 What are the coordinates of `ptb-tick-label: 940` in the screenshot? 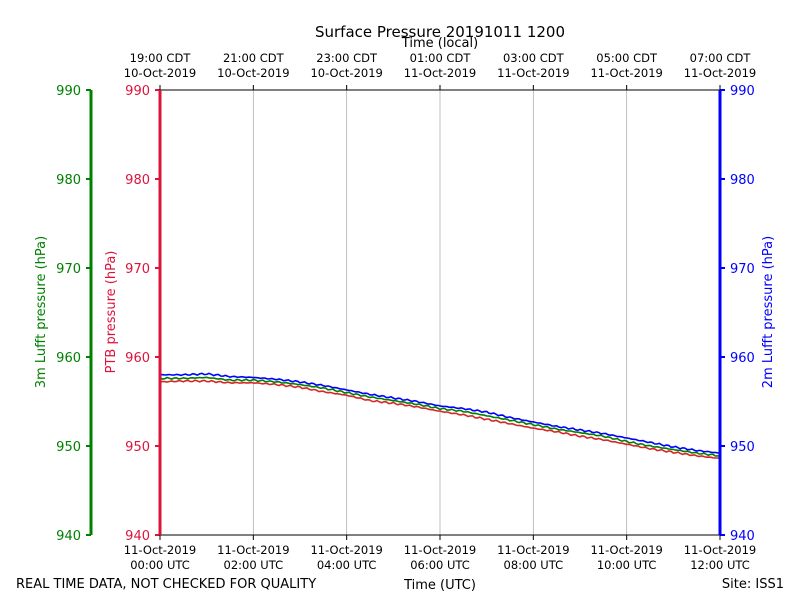 It's located at (137, 536).